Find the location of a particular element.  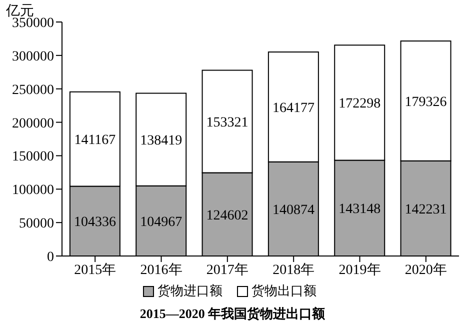

data-label: 104336 is located at coordinates (95, 222).